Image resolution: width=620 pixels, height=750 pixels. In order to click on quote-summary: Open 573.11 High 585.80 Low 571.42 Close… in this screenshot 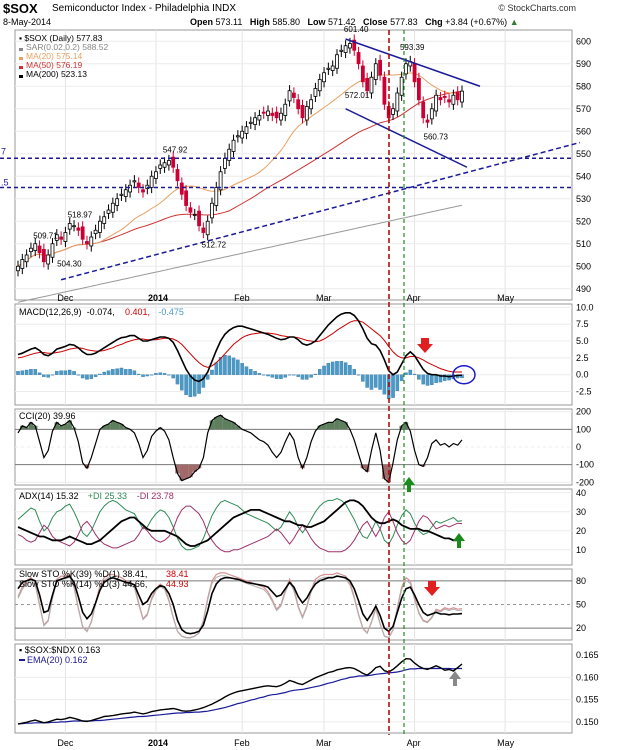, I will do `click(354, 22)`.